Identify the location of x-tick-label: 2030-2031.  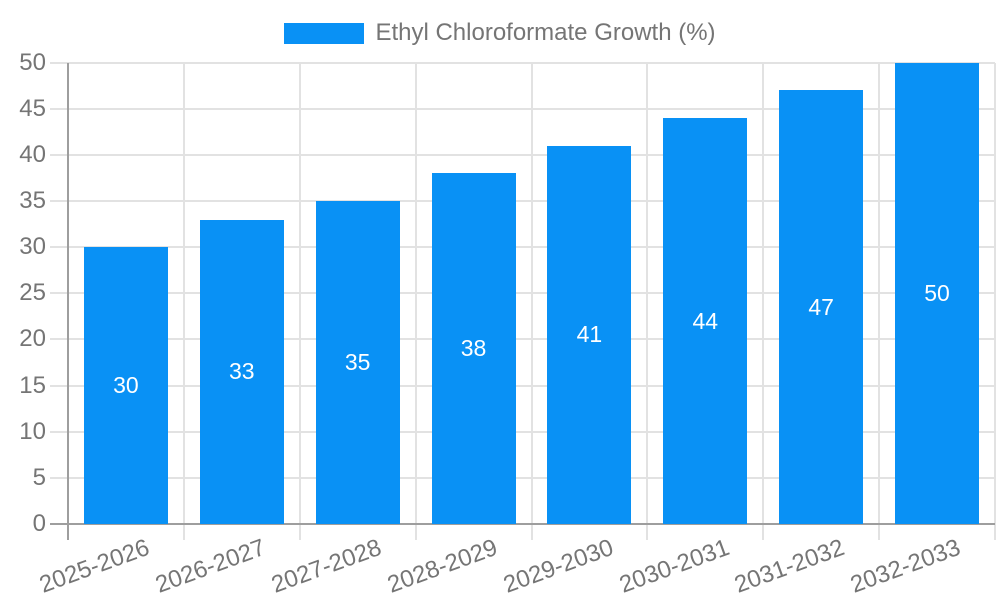
(674, 566).